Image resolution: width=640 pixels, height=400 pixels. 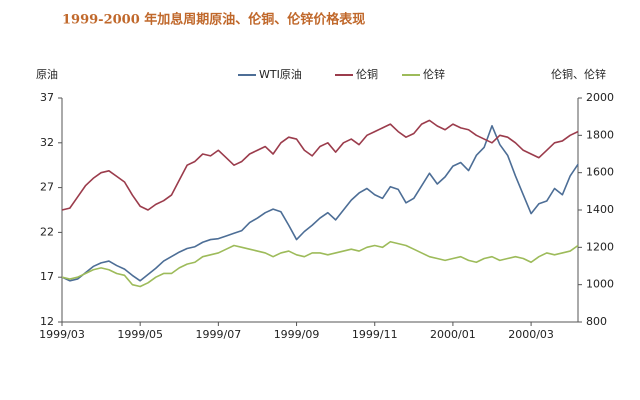 I want to click on y2-tick-label: 1600, so click(x=600, y=172).